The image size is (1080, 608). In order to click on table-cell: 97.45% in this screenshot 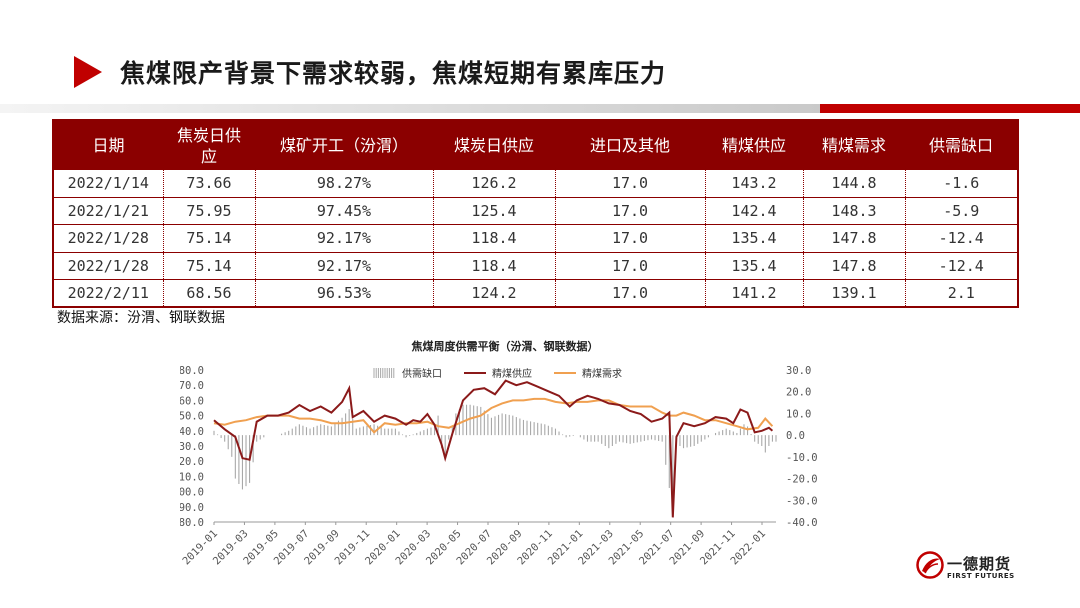, I will do `click(343, 210)`.